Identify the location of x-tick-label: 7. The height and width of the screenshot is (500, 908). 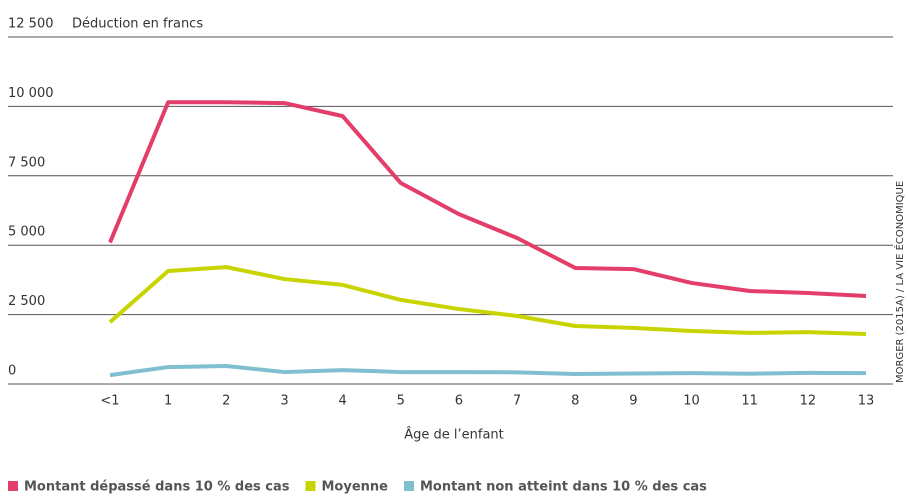
(517, 401).